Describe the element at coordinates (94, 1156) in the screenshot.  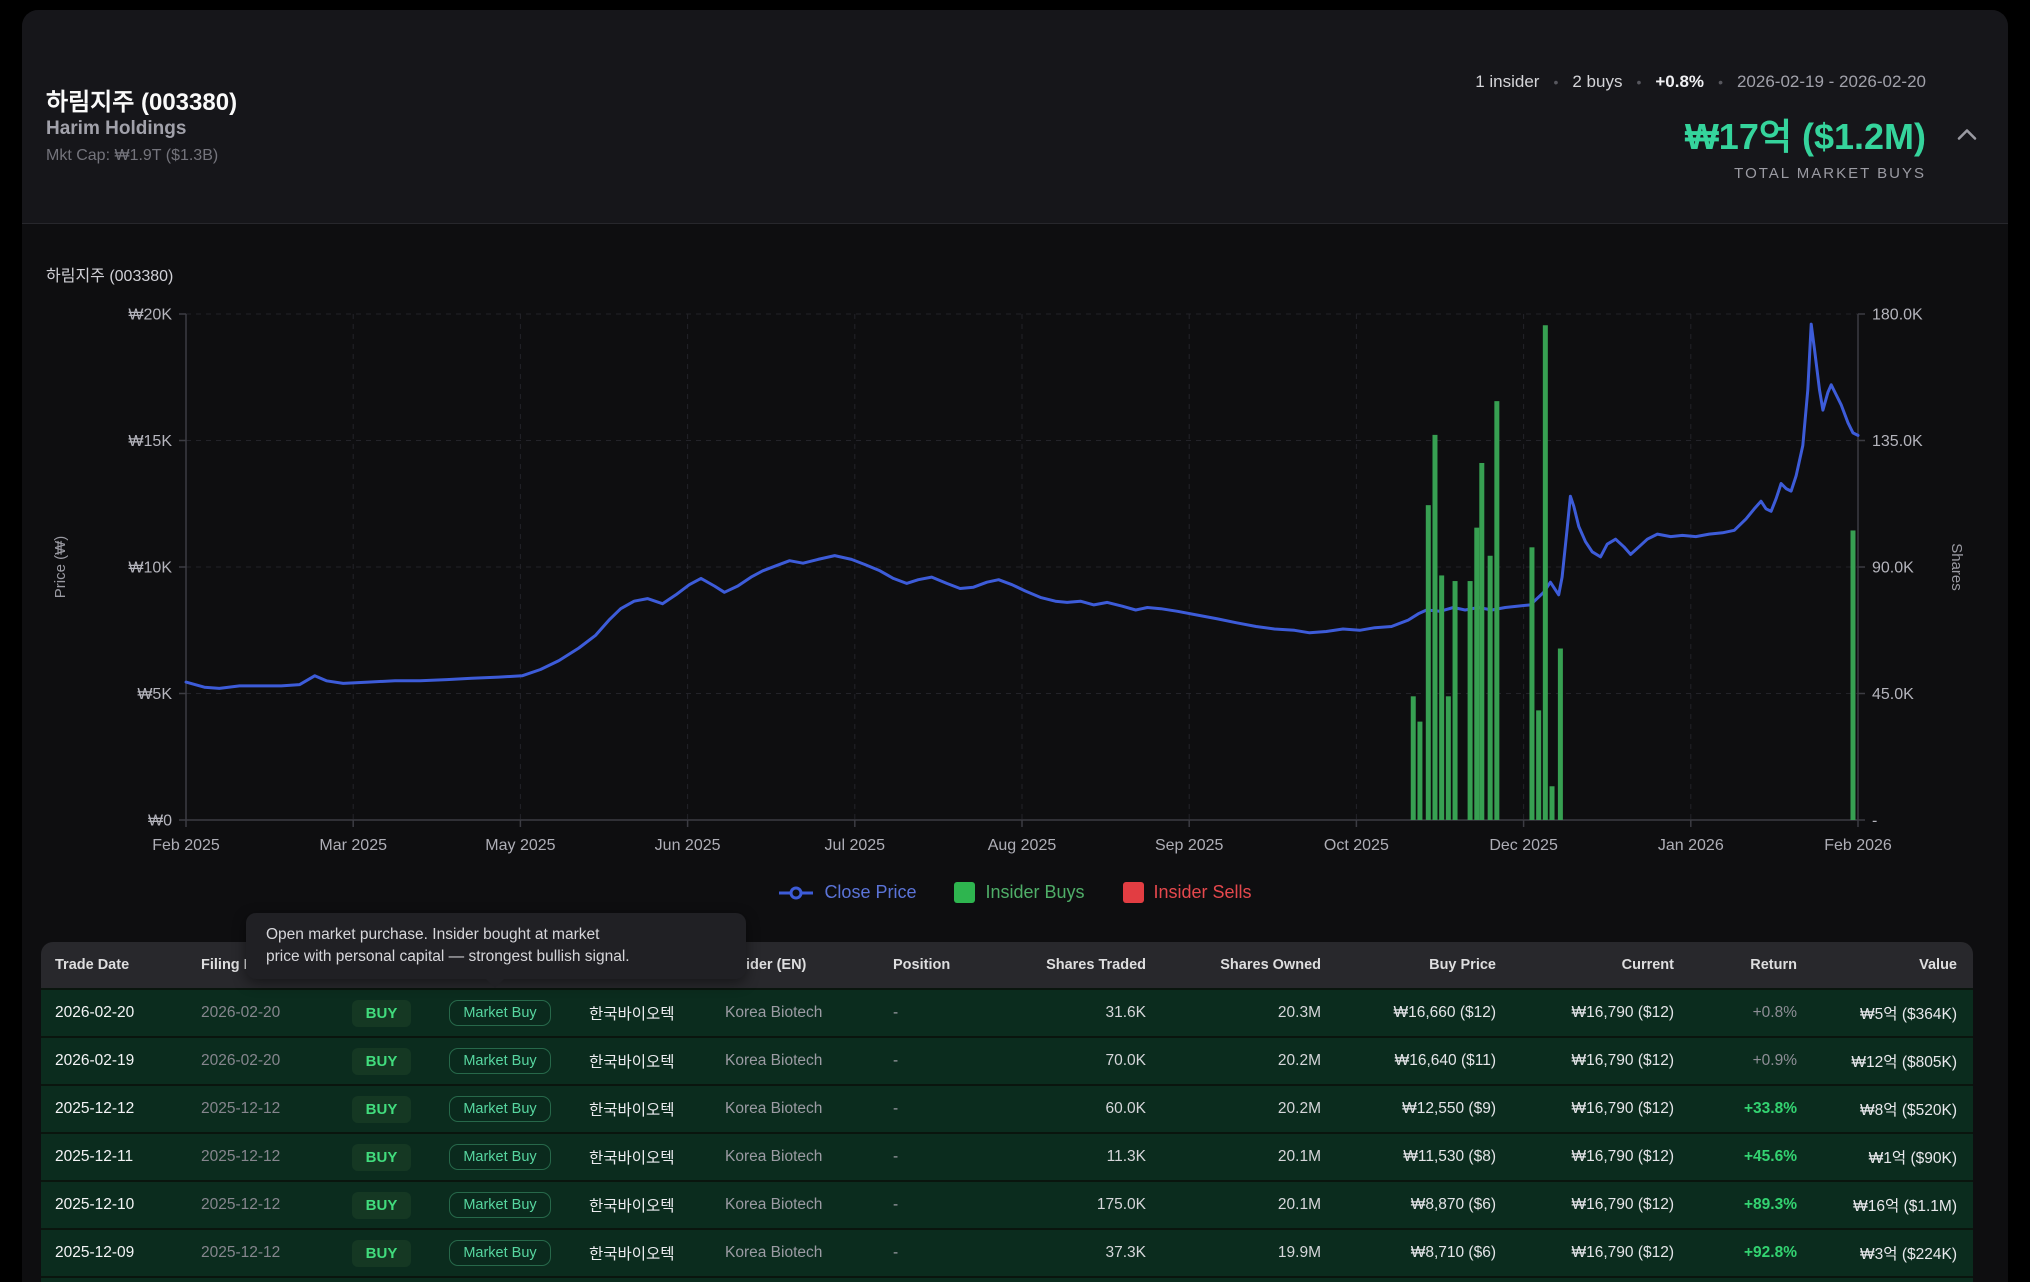
I see `trade-date-cell: 2025-12-11` at that location.